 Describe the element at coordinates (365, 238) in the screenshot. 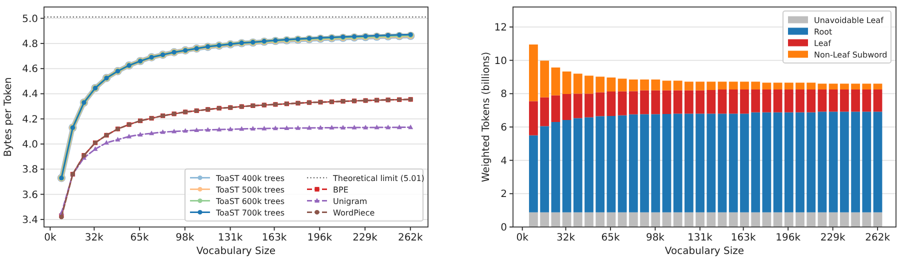

I see `x-tick-label: 229k` at that location.